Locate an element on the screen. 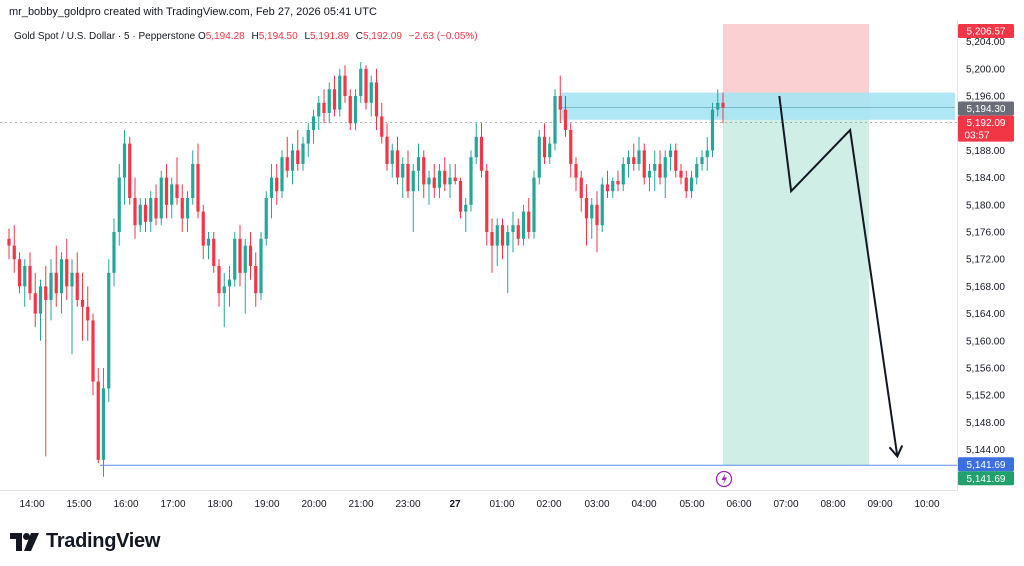 This screenshot has width=1024, height=566. x-tick-label: 05:00 is located at coordinates (691, 504).